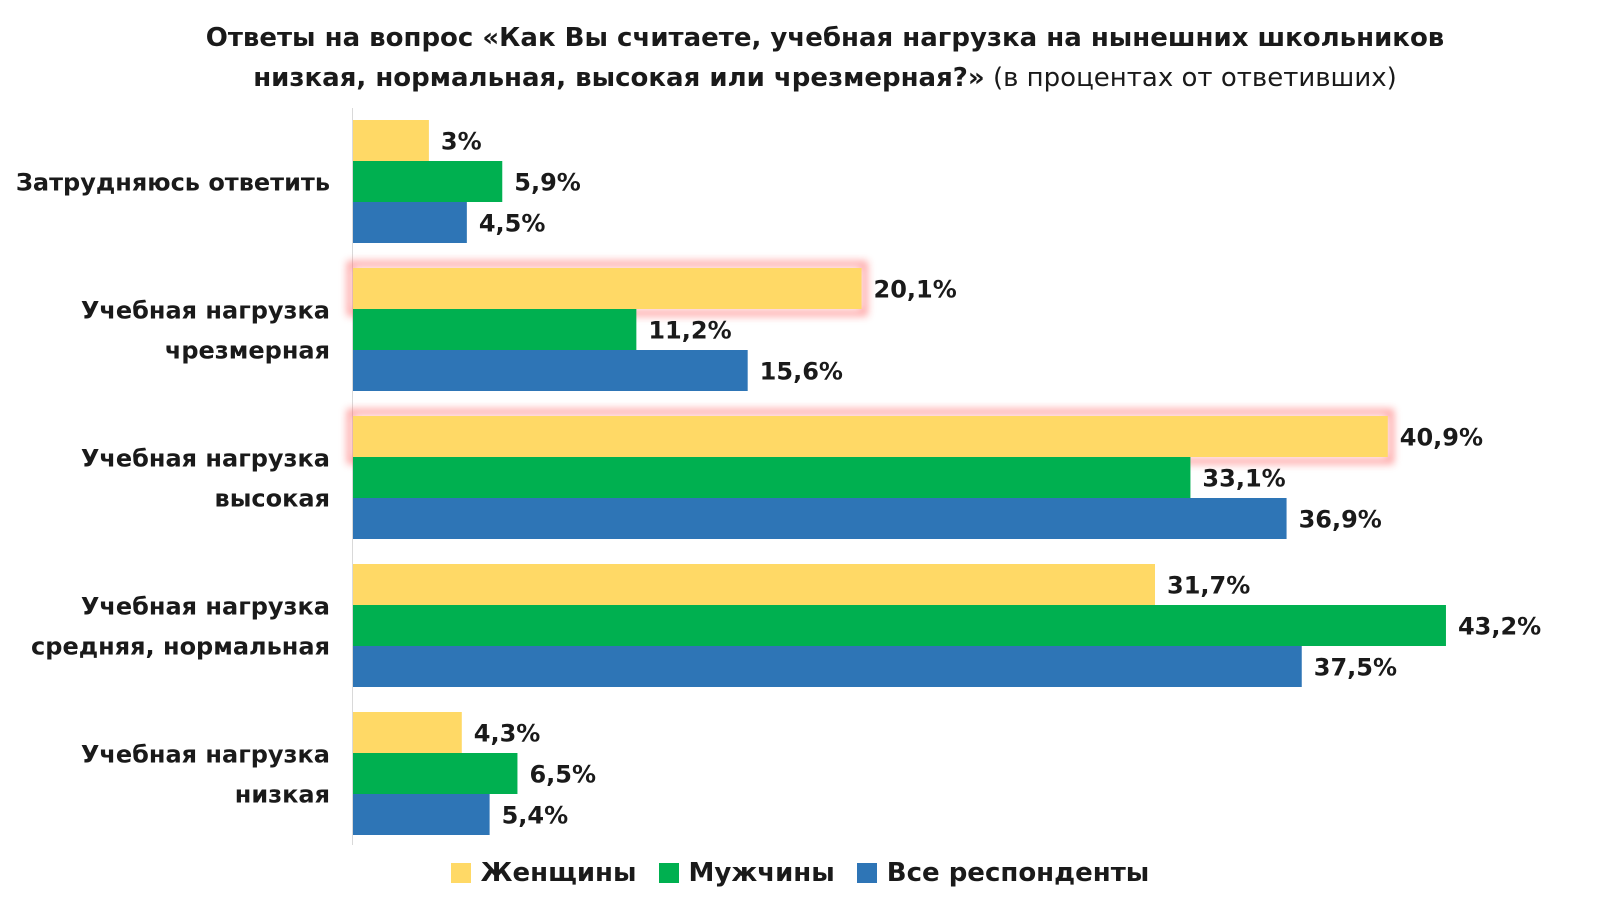 This screenshot has height=900, width=1600. What do you see at coordinates (173, 183) in the screenshot?
I see `category-label: Затрудняюсь ответить` at bounding box center [173, 183].